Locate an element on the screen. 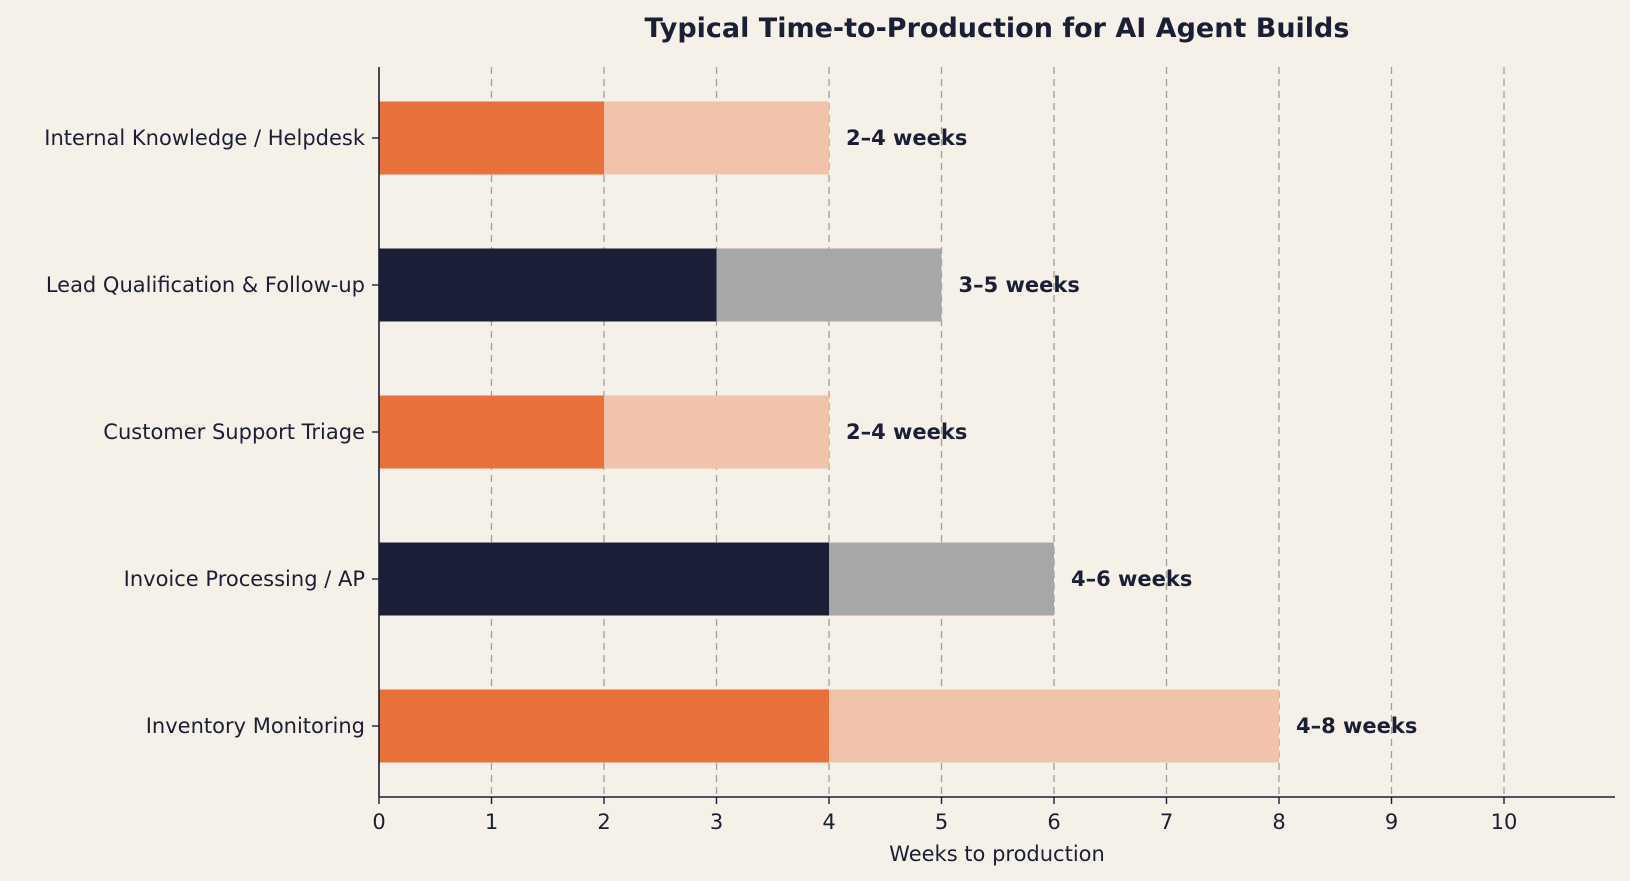 This screenshot has width=1630, height=881. x-tick-label: 9 is located at coordinates (1391, 822).